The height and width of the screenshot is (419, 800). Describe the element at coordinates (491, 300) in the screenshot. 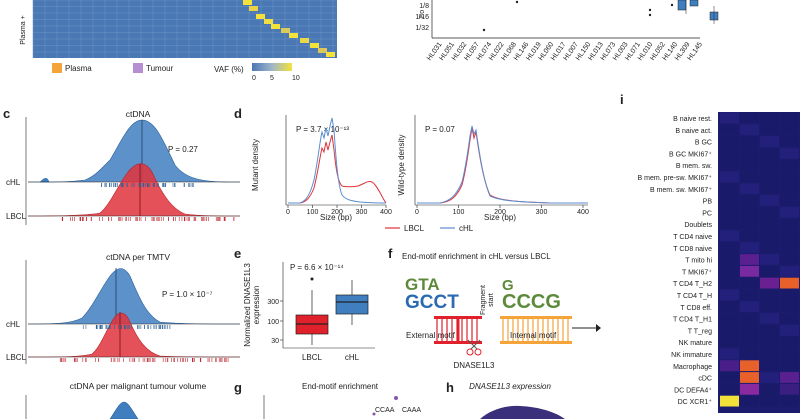

I see `f-start: start` at that location.